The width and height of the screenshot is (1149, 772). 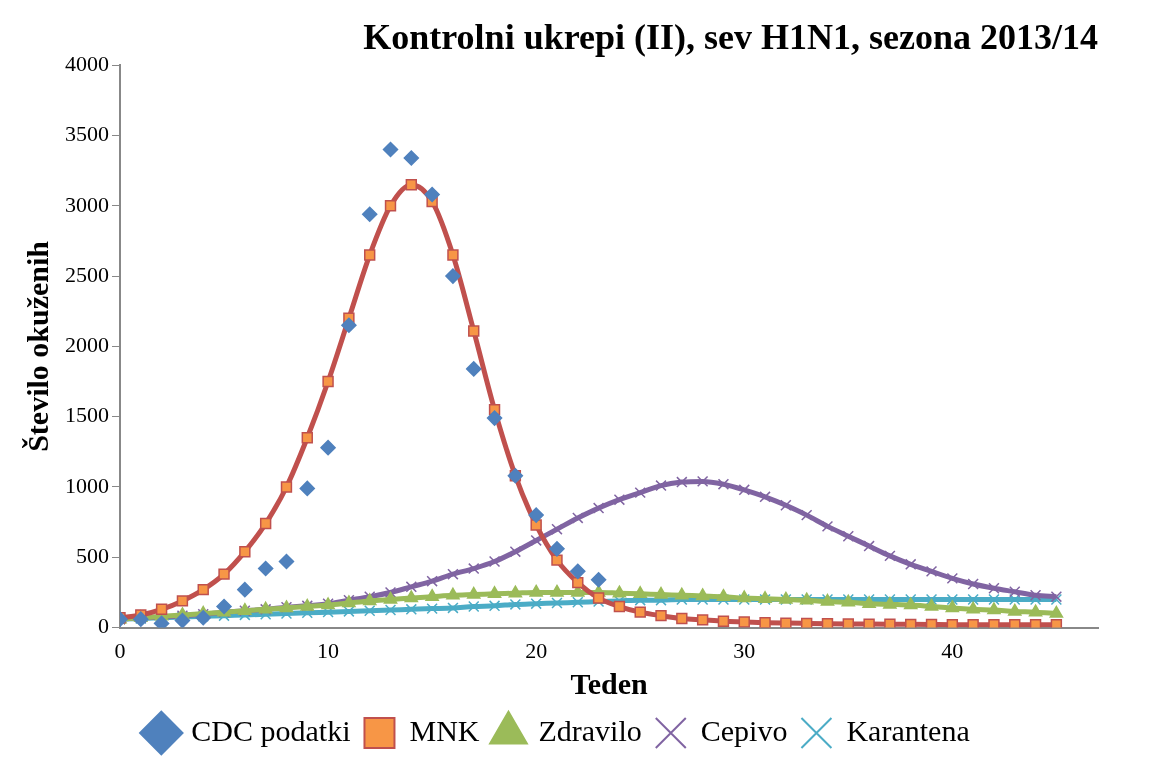 I want to click on y-tick-label: 0, so click(x=103, y=626).